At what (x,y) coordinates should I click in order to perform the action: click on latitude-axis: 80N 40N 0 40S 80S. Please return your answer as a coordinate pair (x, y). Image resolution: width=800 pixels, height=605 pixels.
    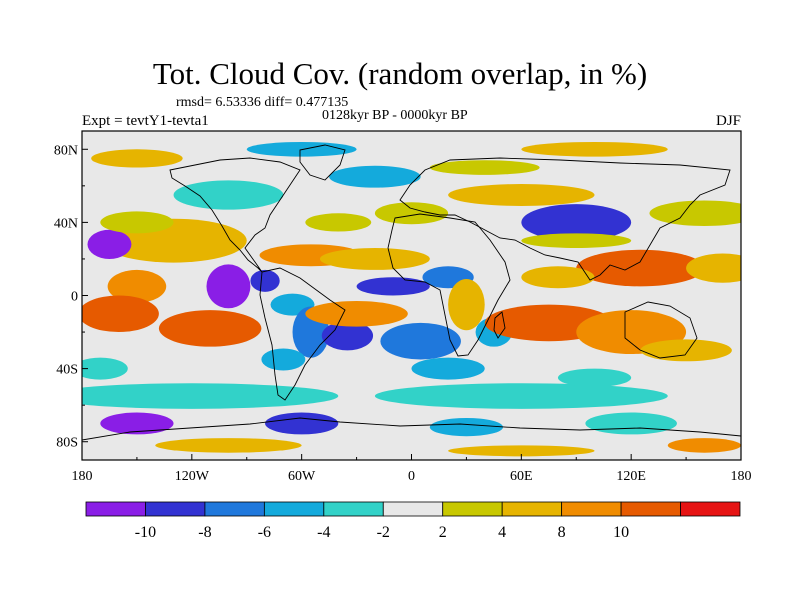
    Looking at the image, I should click on (71, 297).